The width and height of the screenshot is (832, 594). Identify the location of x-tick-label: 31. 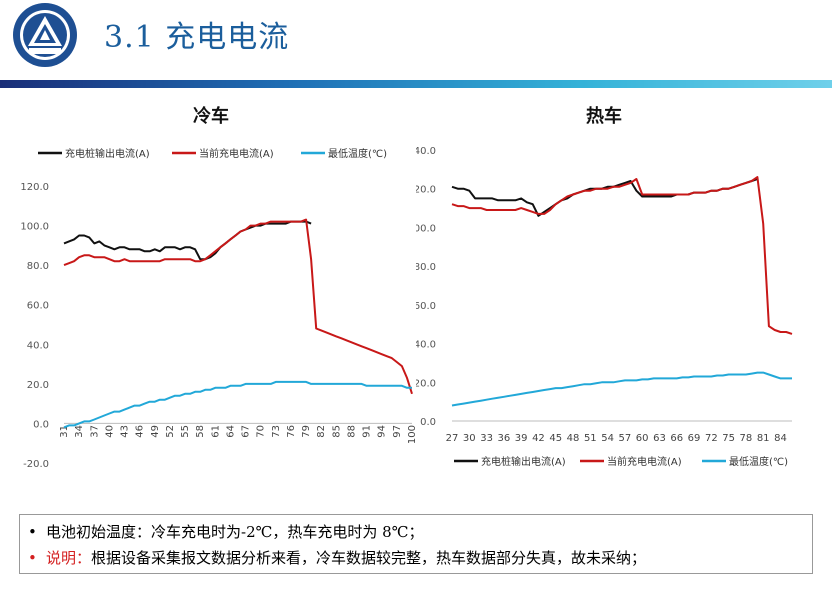
(64, 431).